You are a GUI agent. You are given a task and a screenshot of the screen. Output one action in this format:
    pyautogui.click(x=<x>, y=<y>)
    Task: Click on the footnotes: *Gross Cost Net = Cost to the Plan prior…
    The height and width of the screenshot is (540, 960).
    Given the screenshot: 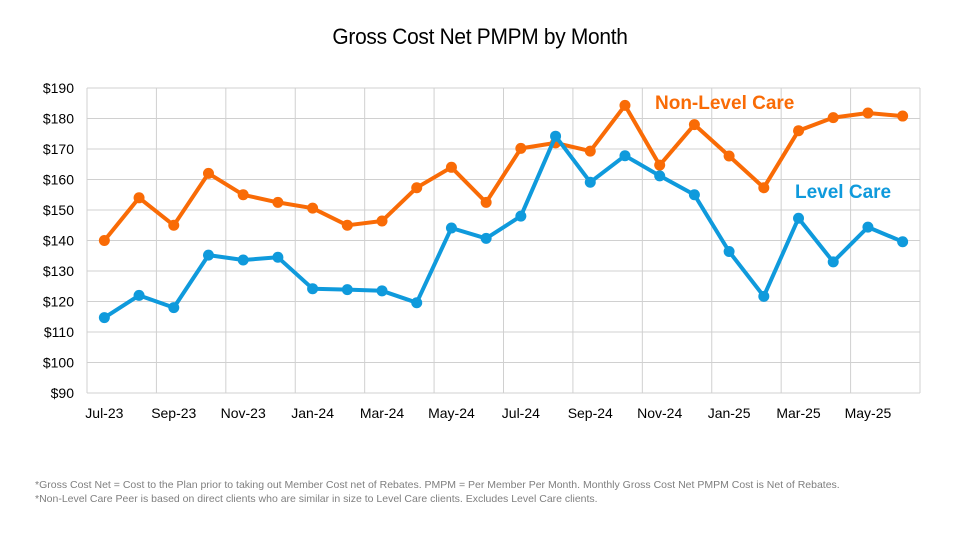 What is the action you would take?
    pyautogui.click(x=485, y=492)
    